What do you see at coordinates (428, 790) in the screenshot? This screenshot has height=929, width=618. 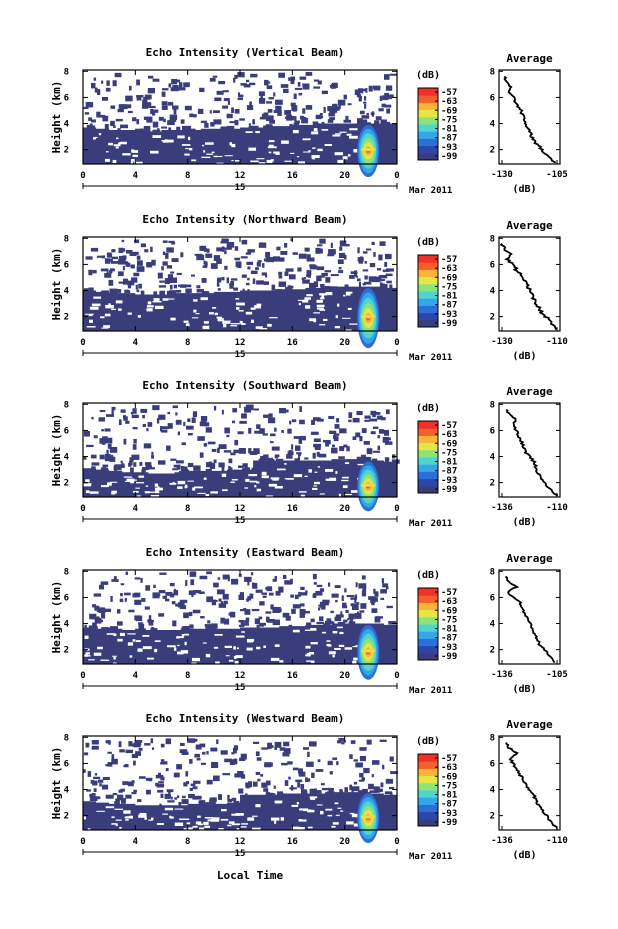 I see `colorbar-frame` at bounding box center [428, 790].